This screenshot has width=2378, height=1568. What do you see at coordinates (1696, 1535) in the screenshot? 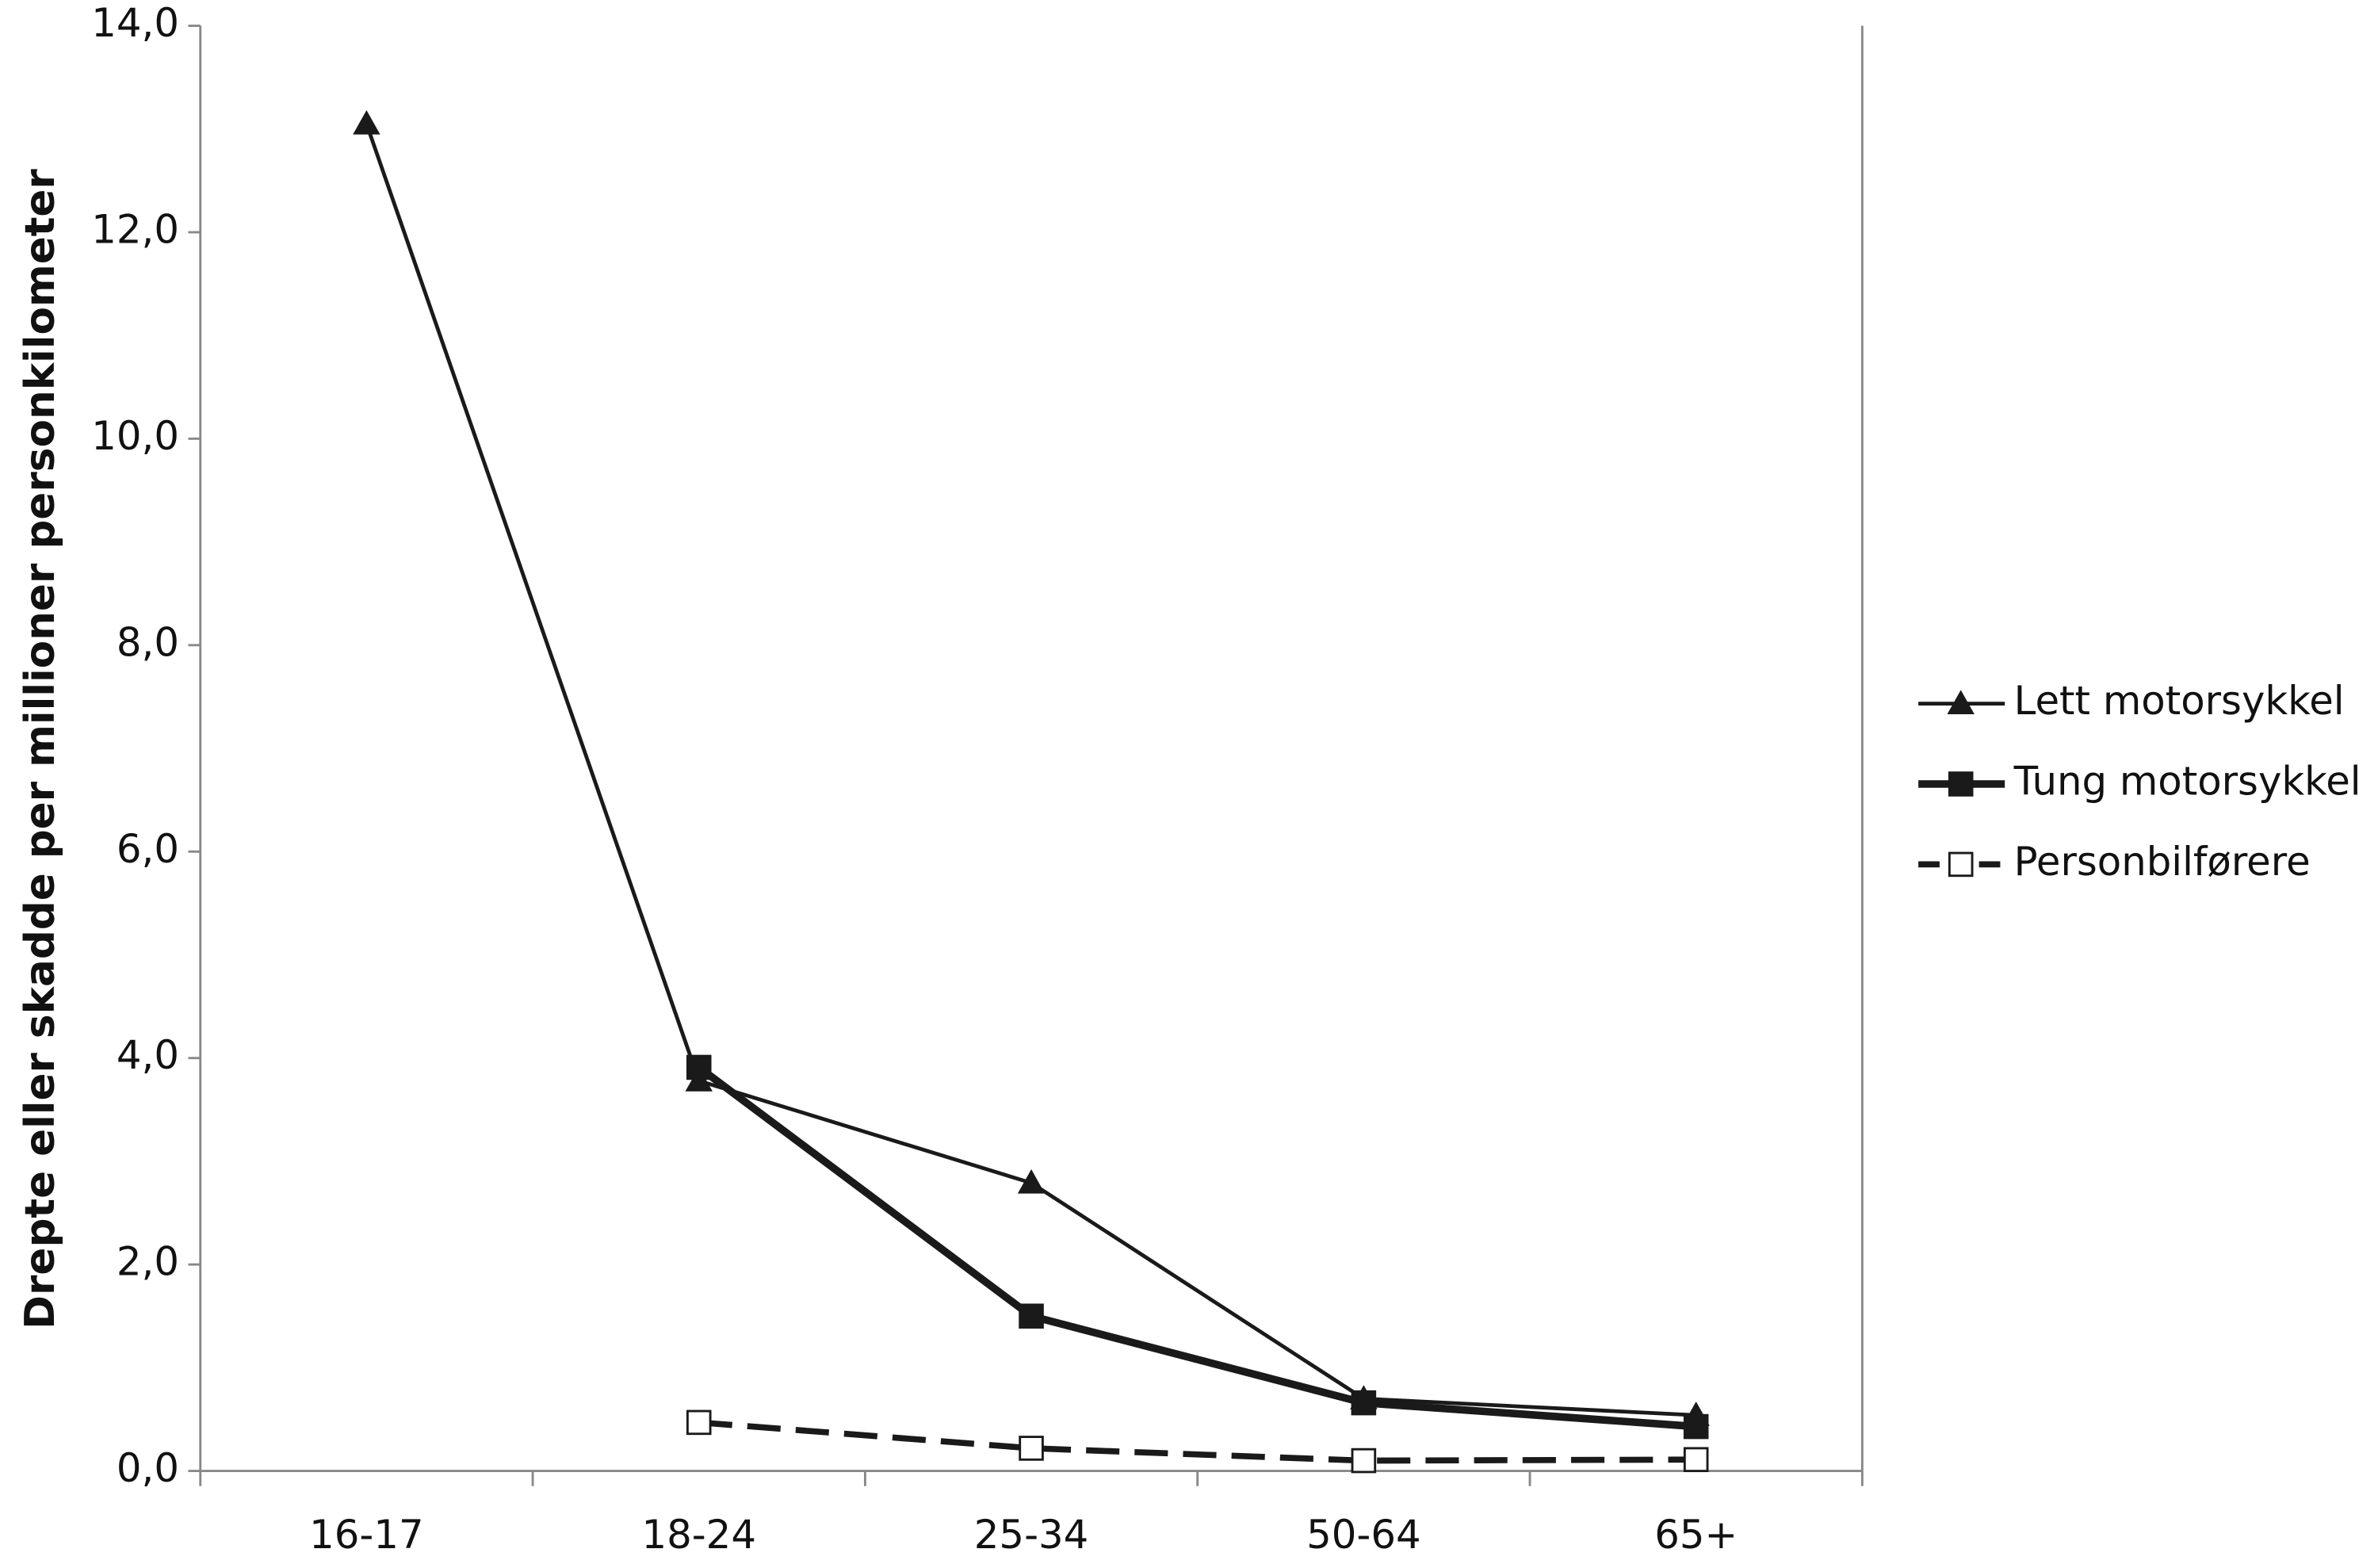
I see `x-tick-label: 65+` at bounding box center [1696, 1535].